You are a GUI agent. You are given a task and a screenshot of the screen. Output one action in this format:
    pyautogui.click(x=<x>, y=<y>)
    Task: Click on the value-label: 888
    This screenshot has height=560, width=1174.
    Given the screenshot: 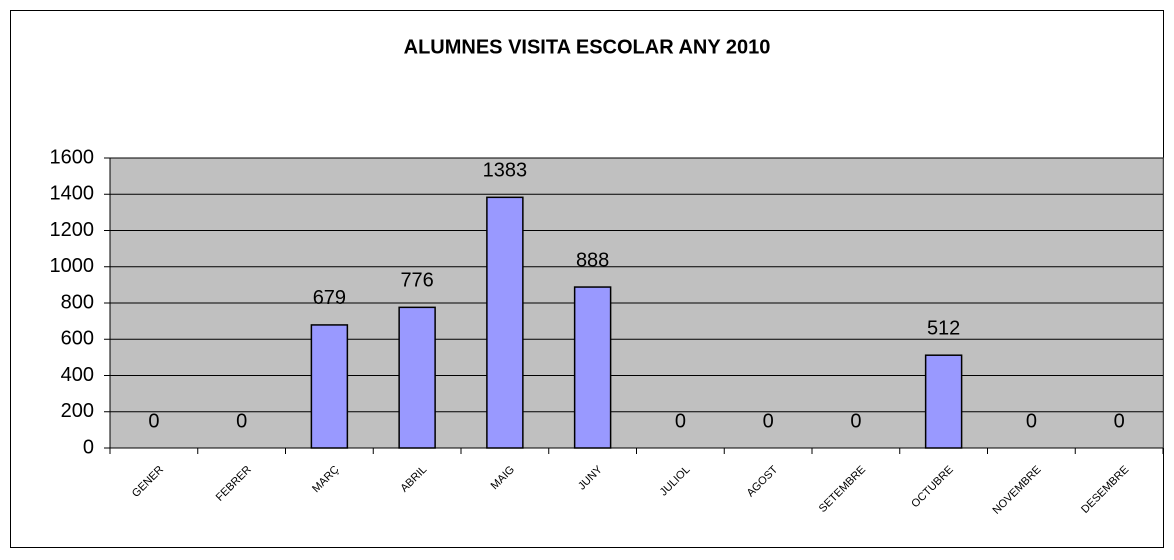 What is the action you would take?
    pyautogui.click(x=592, y=260)
    